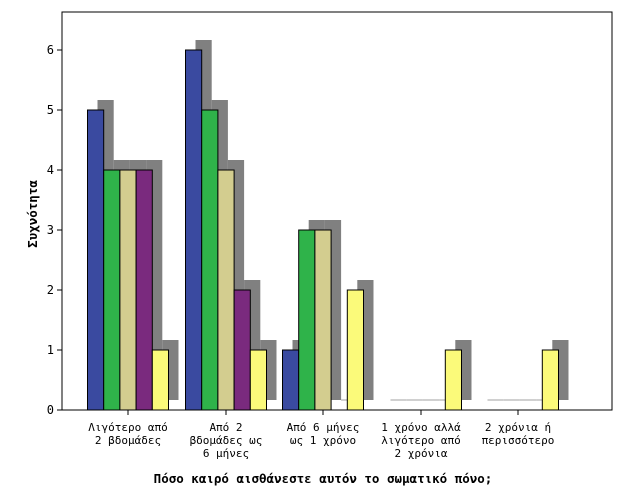  Describe the element at coordinates (50, 350) in the screenshot. I see `y-tick-label: 1` at that location.